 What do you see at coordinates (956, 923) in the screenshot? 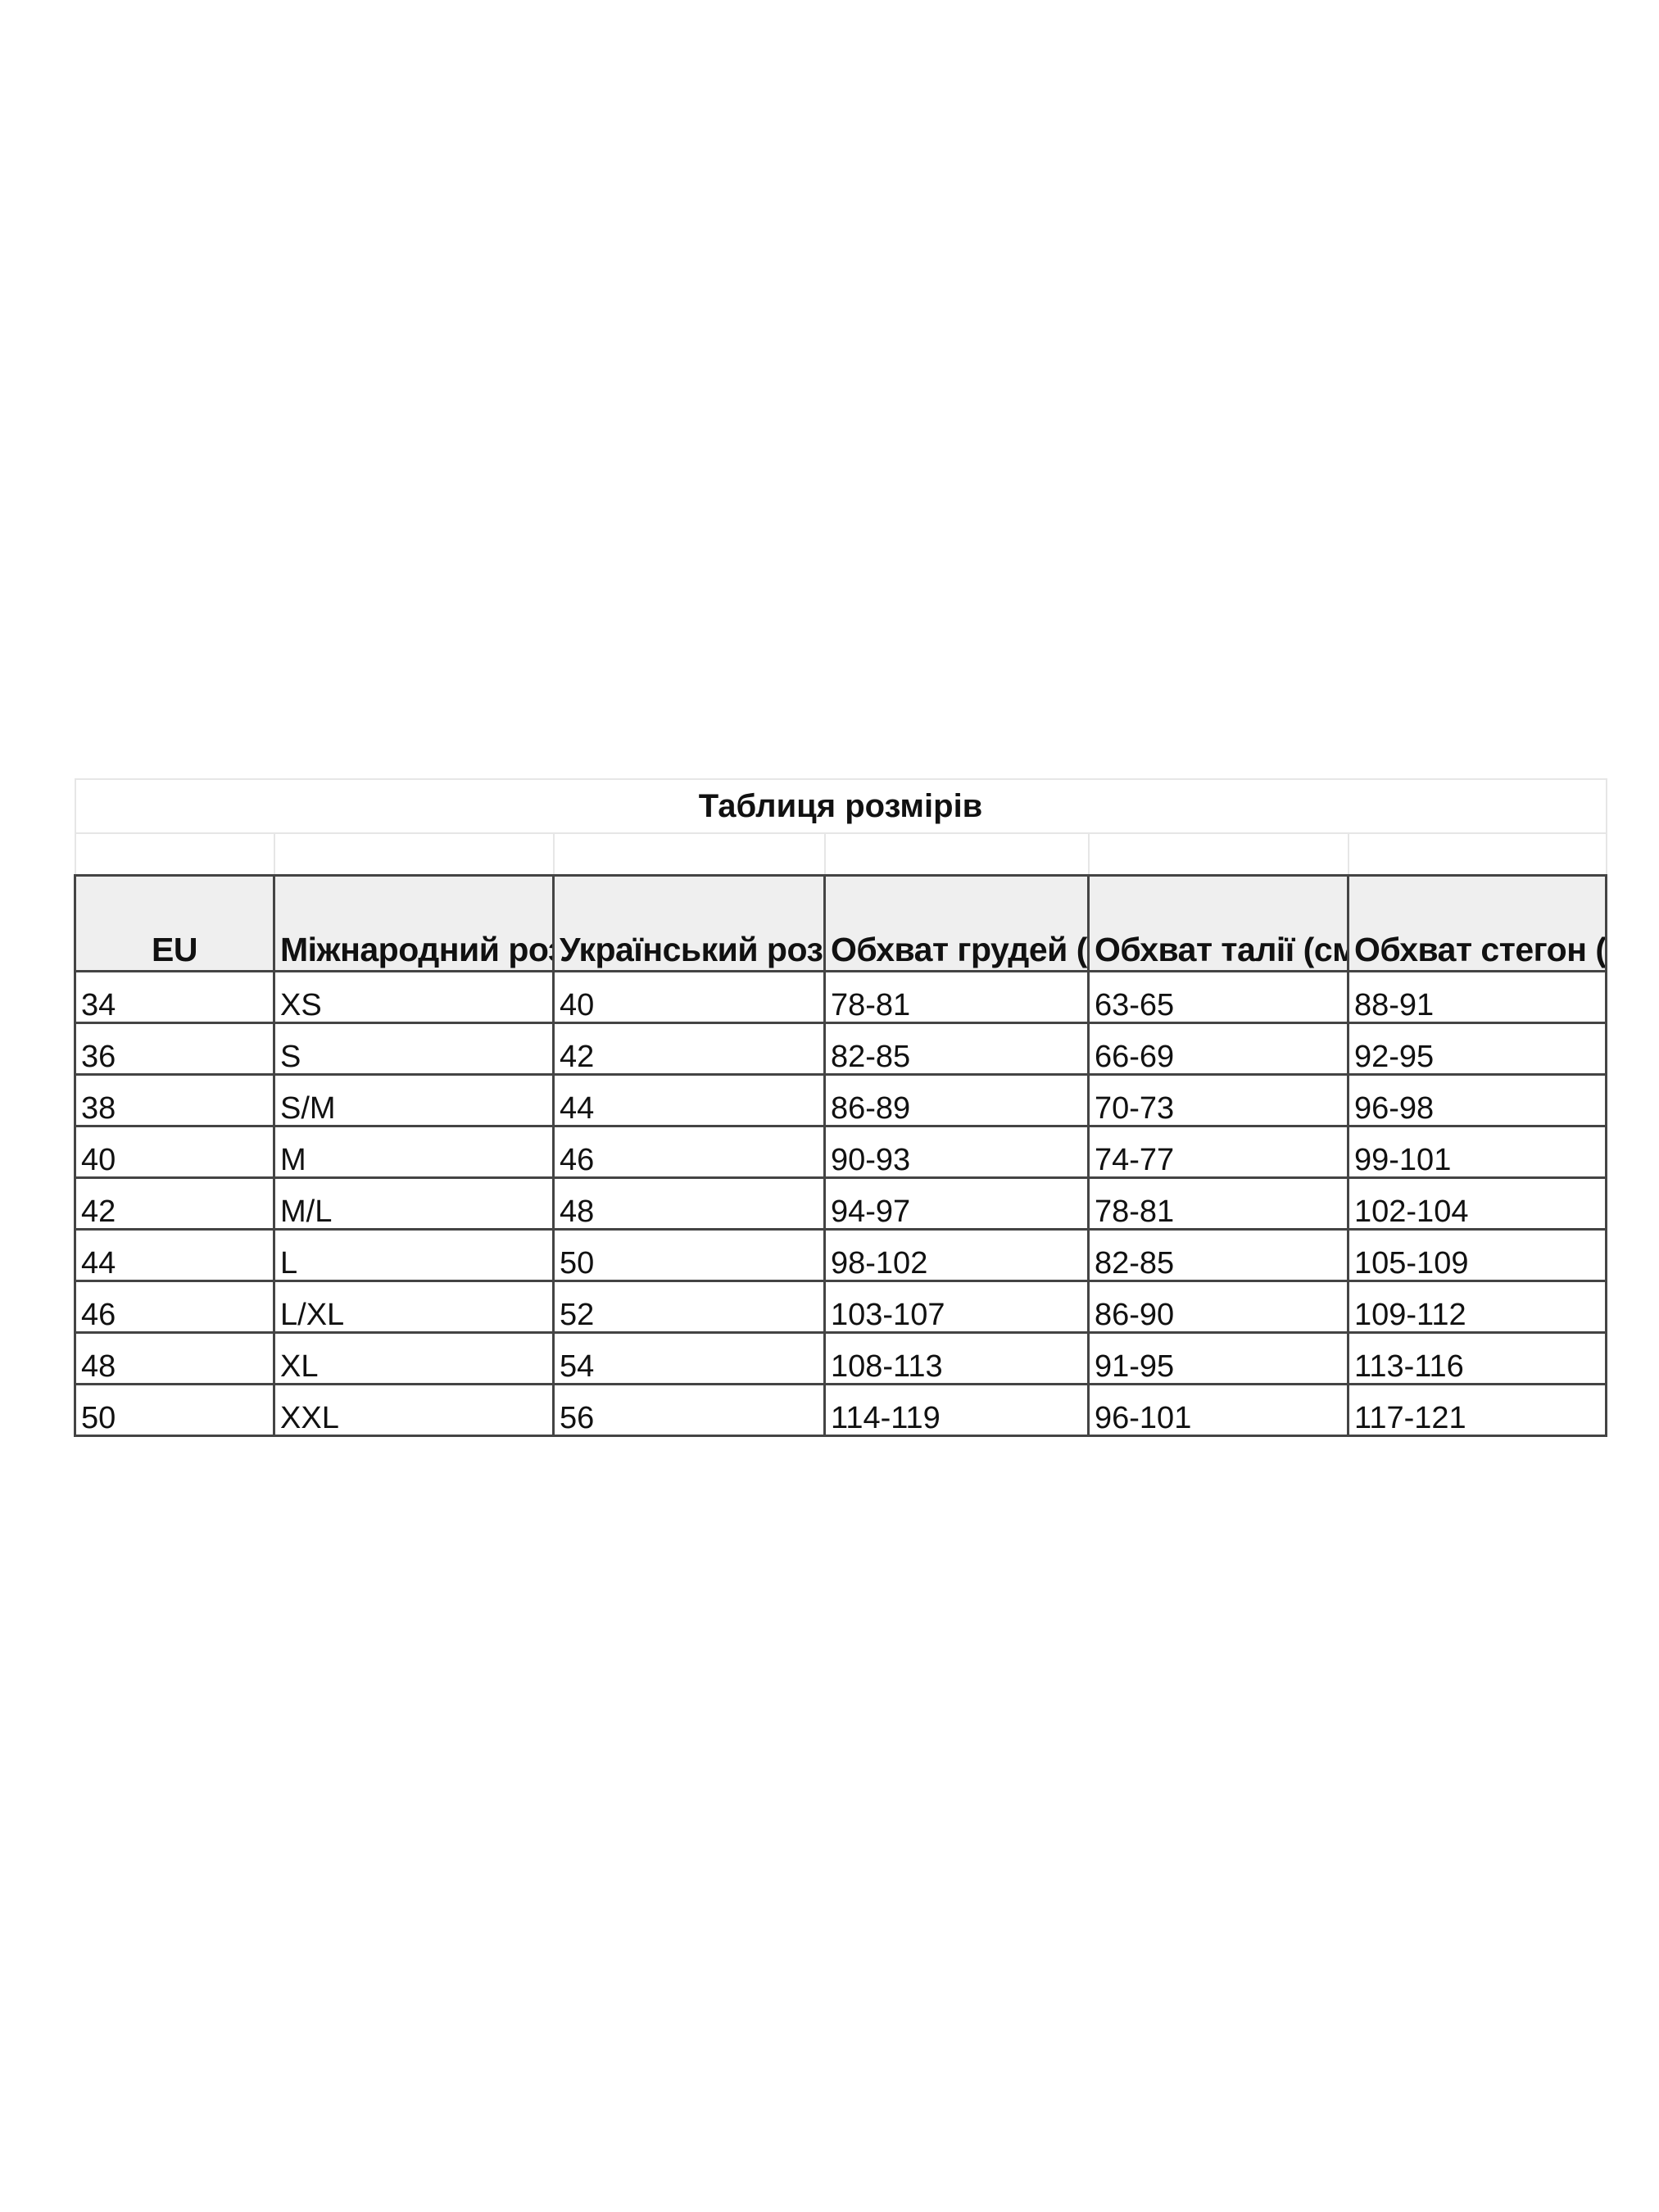
I see `header-chest: Обхват грудей (см)` at bounding box center [956, 923].